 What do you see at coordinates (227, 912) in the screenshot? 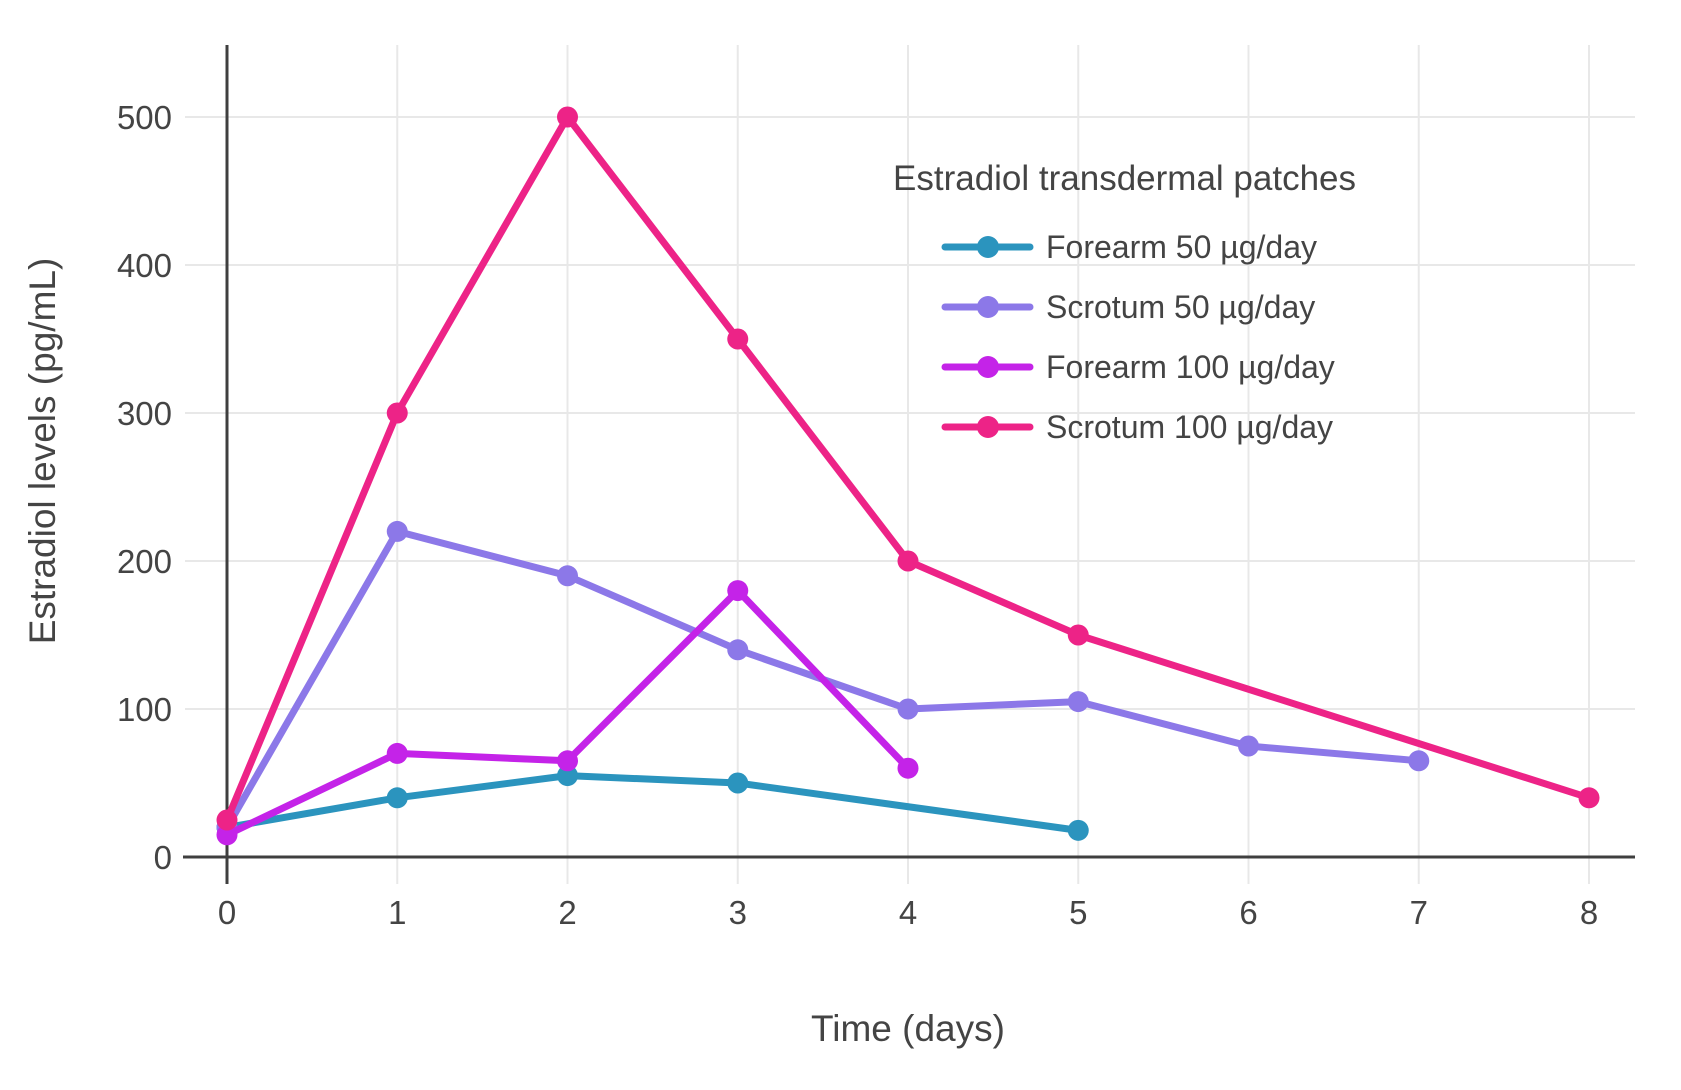
I see `x-tick-label: 0` at bounding box center [227, 912].